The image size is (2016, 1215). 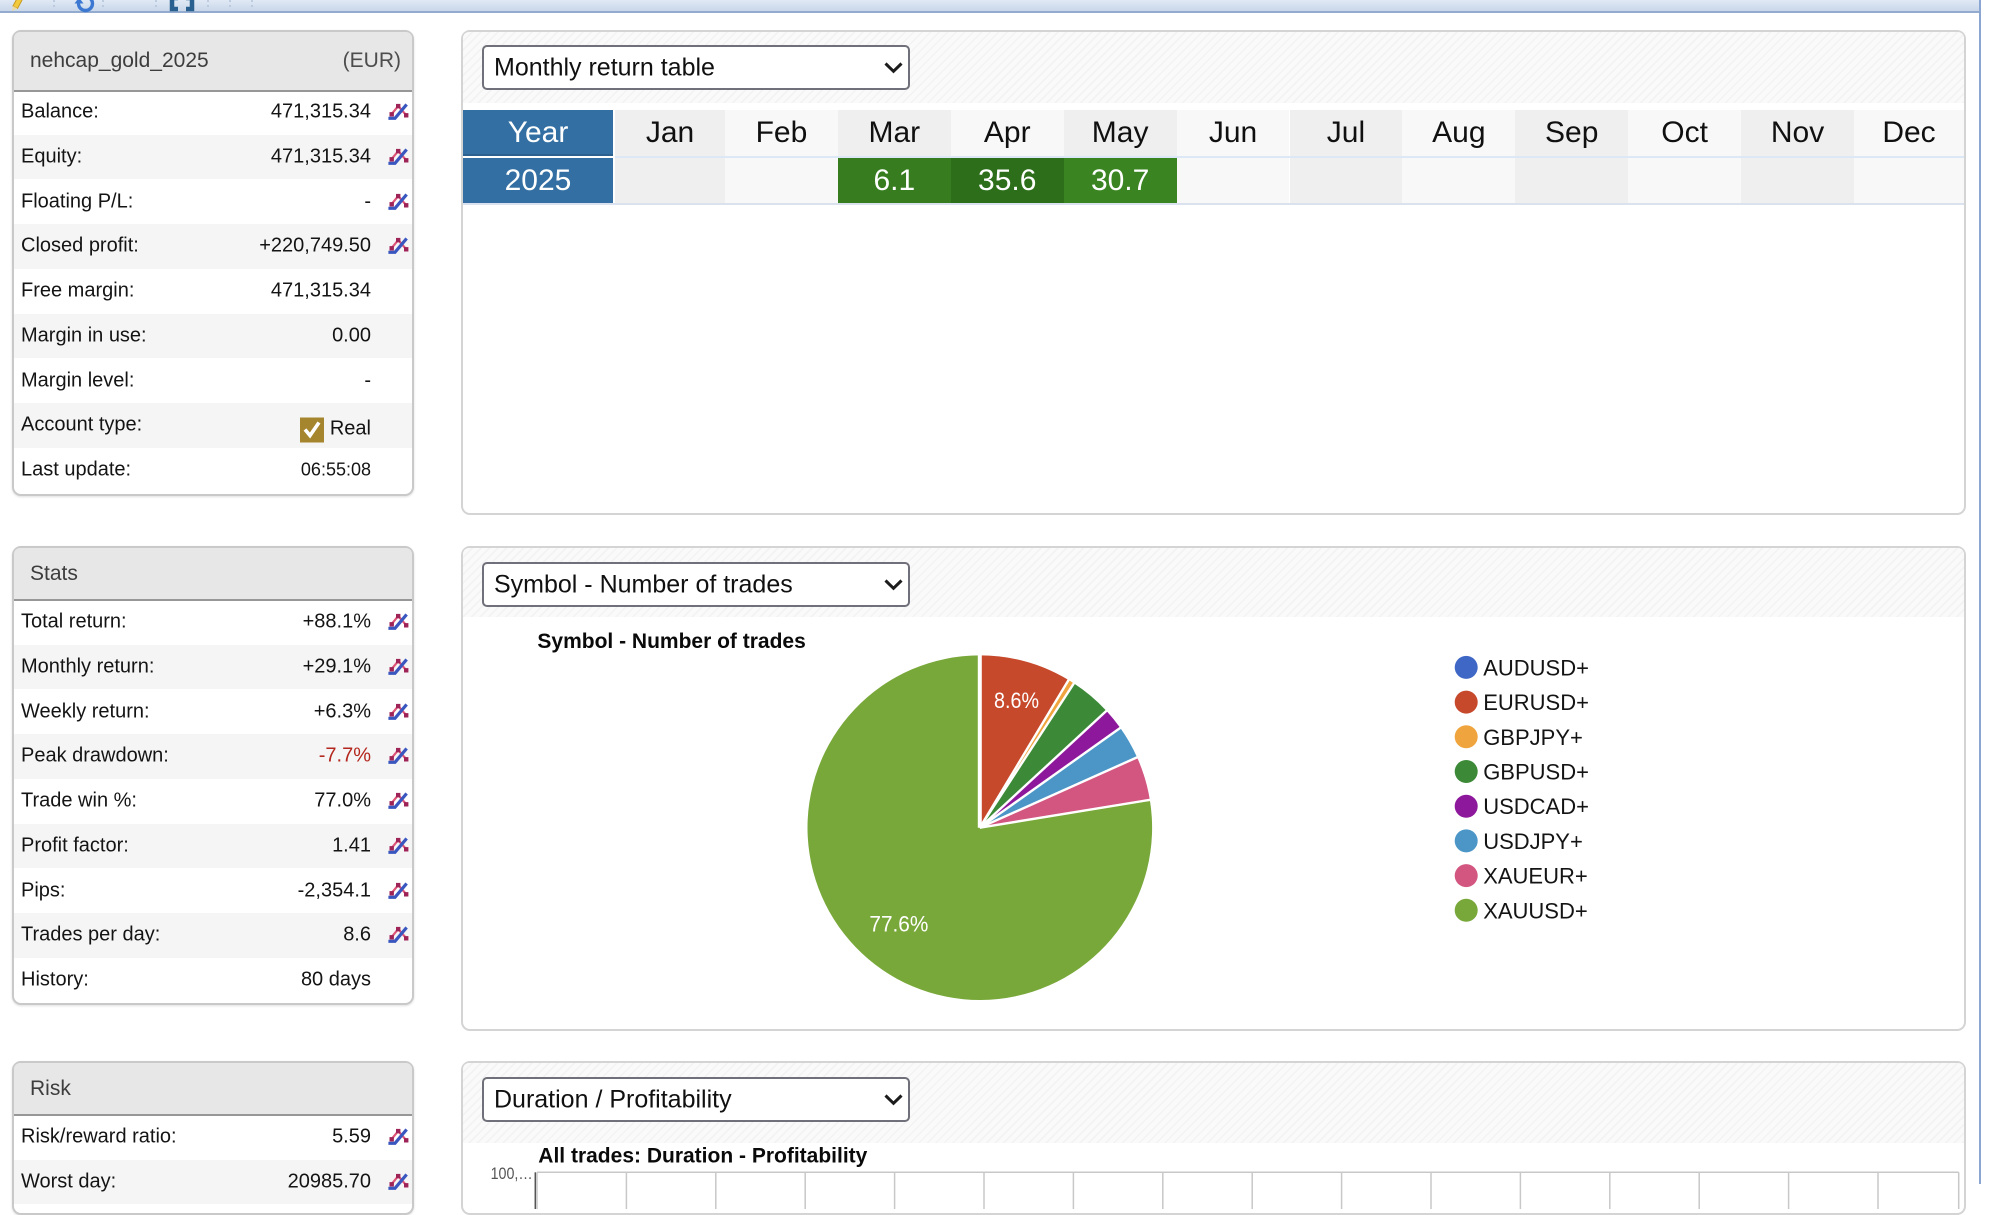 I want to click on svg-text: XAUUSD+, so click(x=1535, y=910).